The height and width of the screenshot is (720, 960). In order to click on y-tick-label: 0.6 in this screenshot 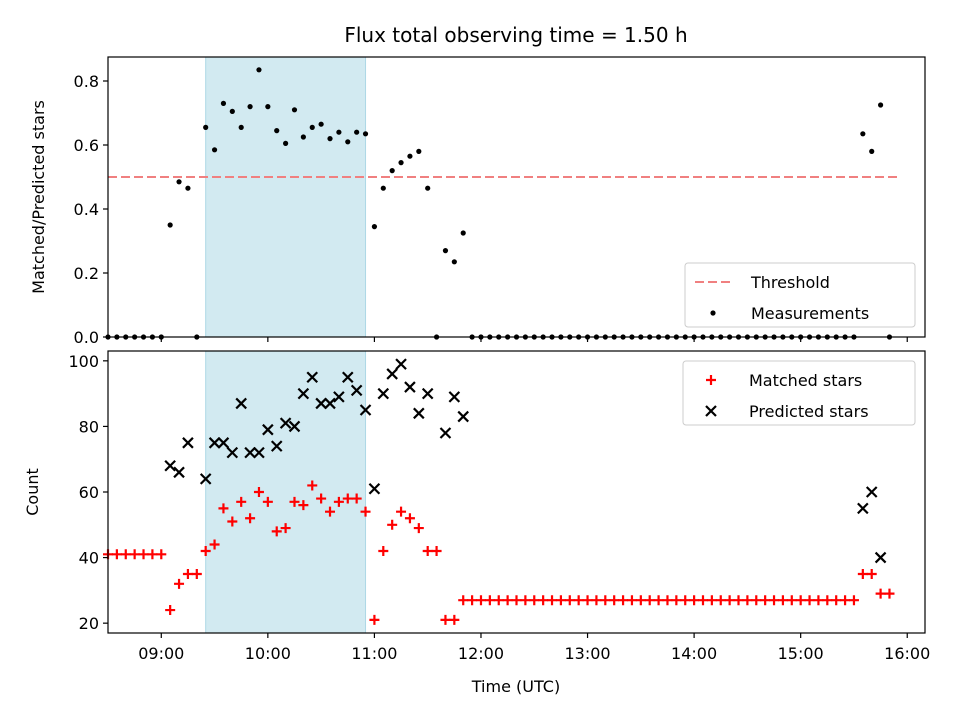, I will do `click(86, 145)`.